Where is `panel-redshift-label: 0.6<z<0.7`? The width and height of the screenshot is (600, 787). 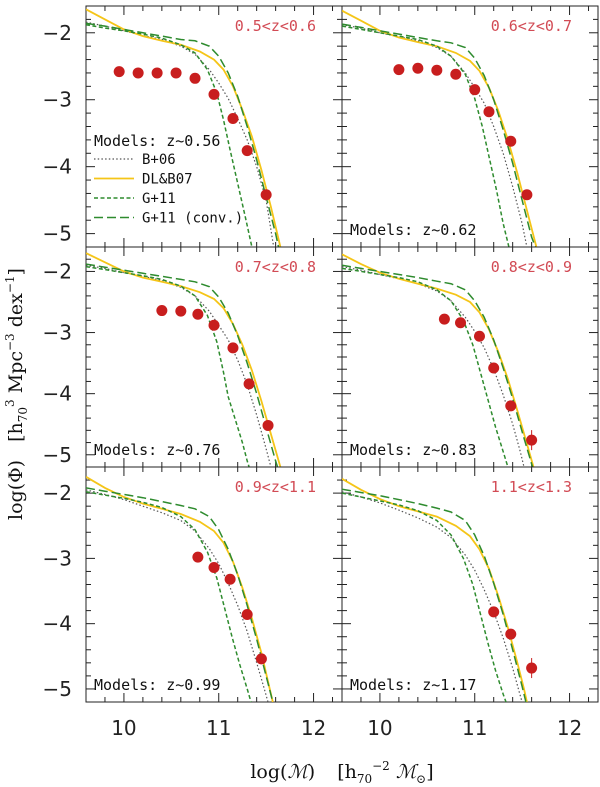 panel-redshift-label: 0.6<z<0.7 is located at coordinates (531, 26).